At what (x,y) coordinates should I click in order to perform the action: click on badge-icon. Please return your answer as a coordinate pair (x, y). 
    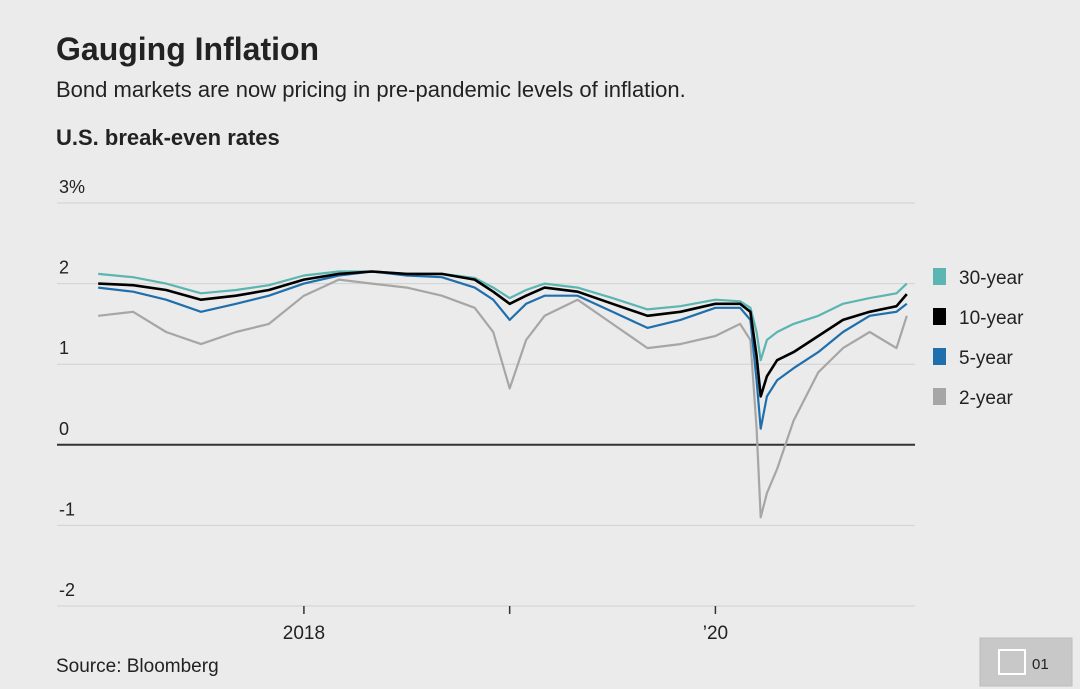
    Looking at the image, I should click on (1012, 662).